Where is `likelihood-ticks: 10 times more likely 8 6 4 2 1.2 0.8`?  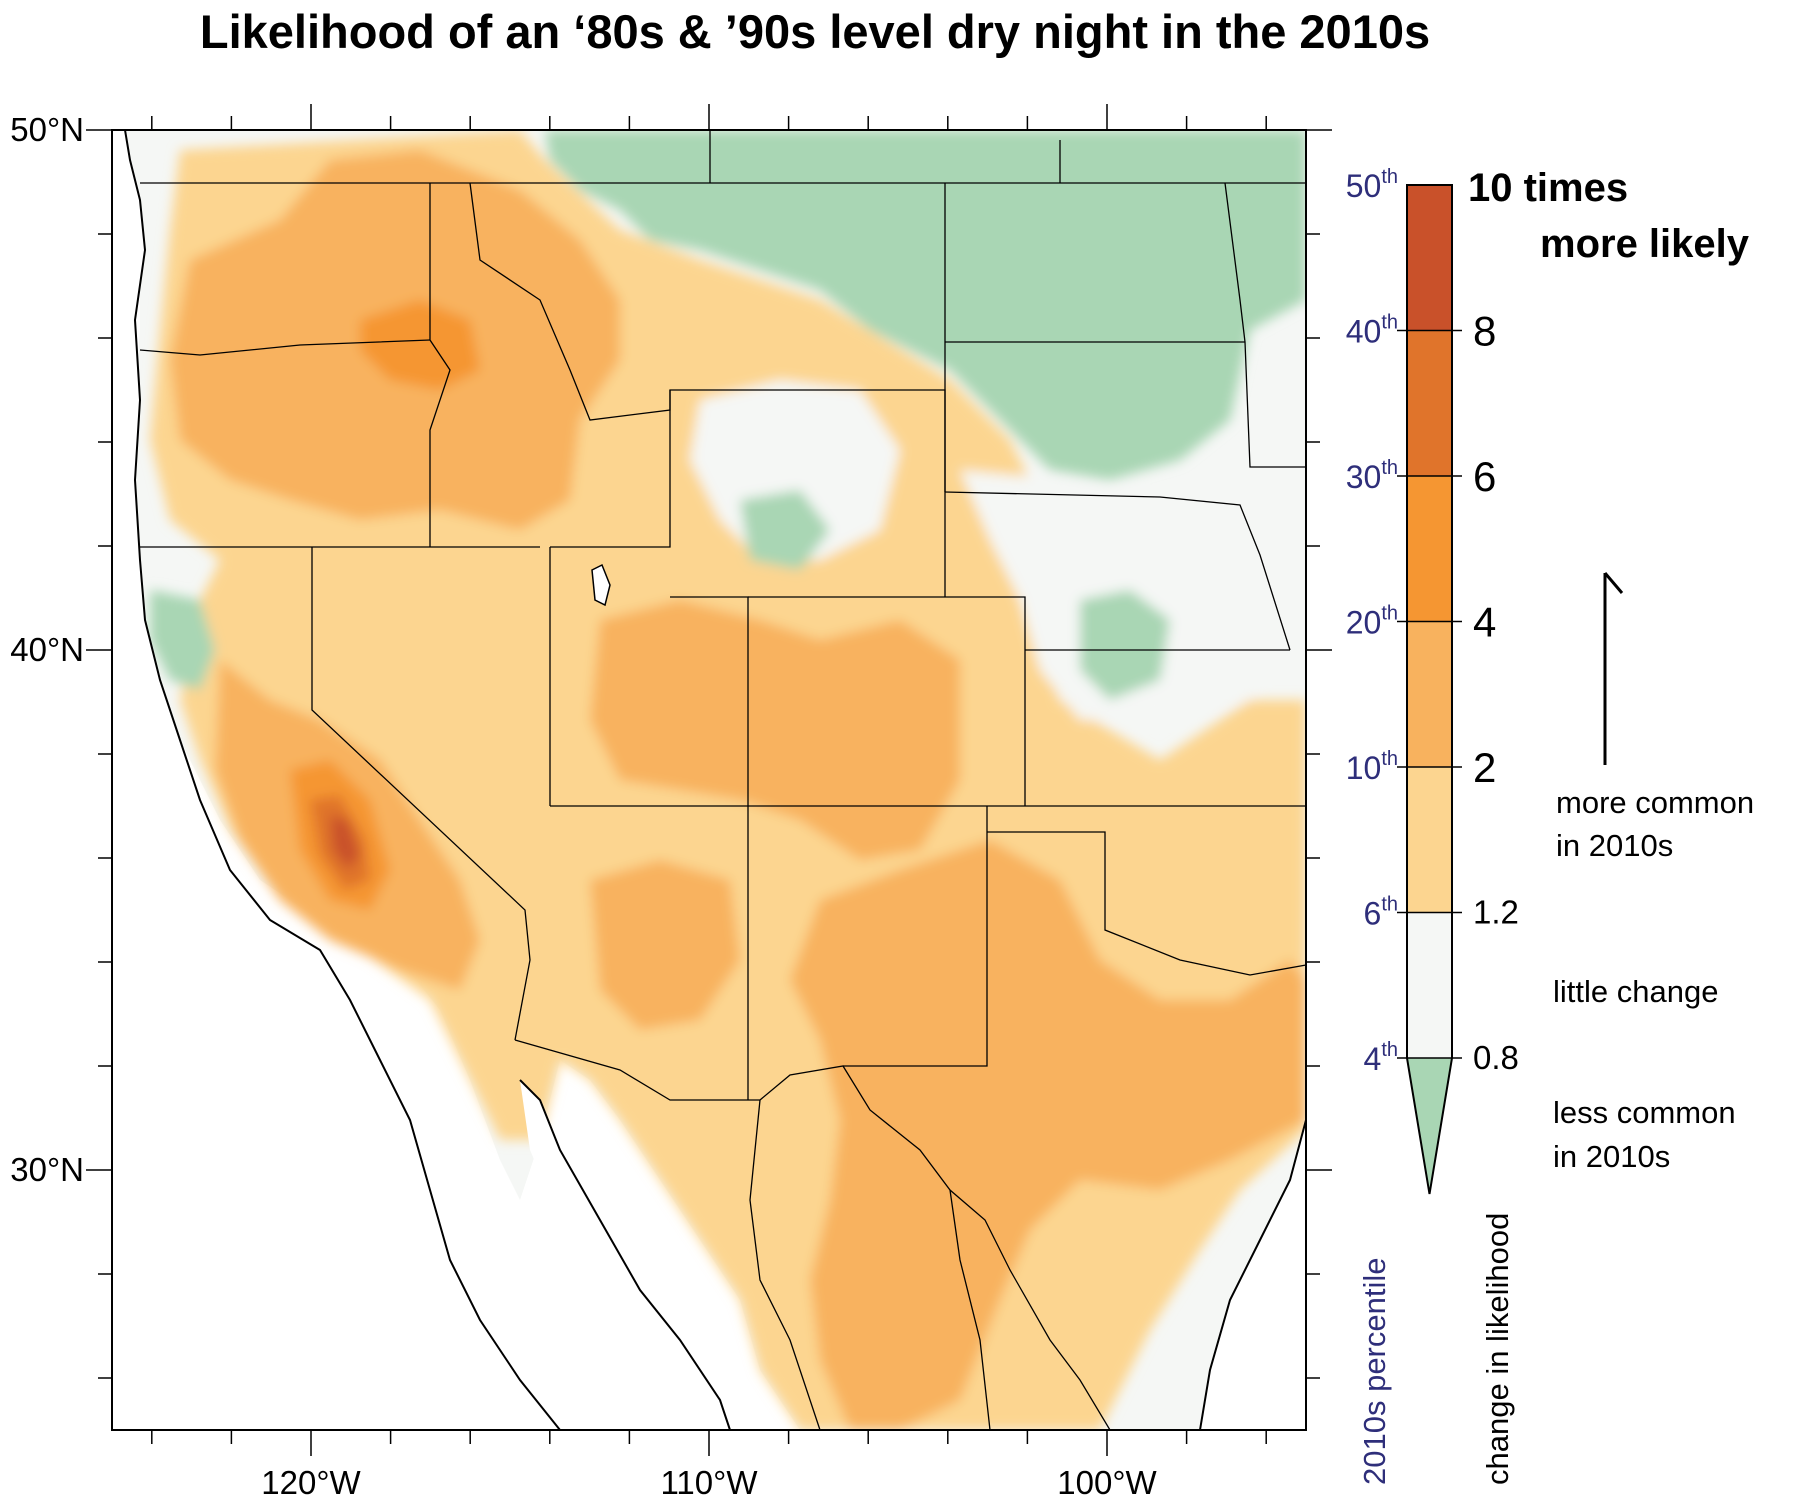 likelihood-ticks: 10 times more likely 8 6 4 2 1.2 0.8 is located at coordinates (1609, 621).